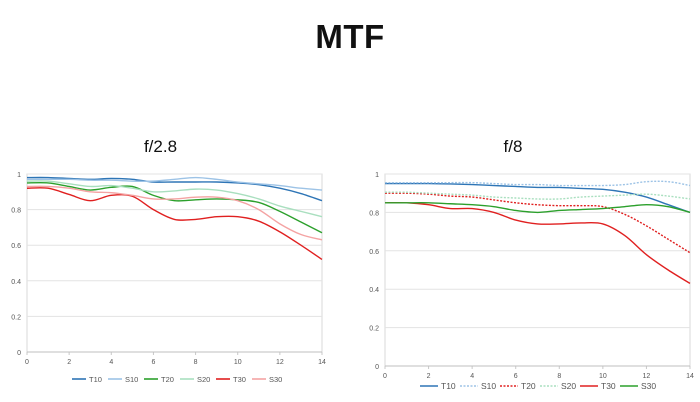 This screenshot has width=700, height=402. What do you see at coordinates (160, 146) in the screenshot?
I see `chart-title: f/2.8` at bounding box center [160, 146].